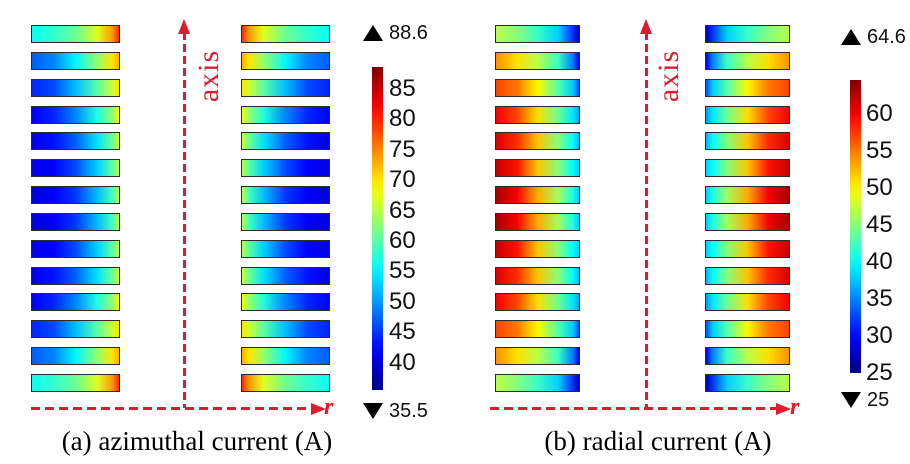  I want to click on colorbar-b, so click(855, 226).